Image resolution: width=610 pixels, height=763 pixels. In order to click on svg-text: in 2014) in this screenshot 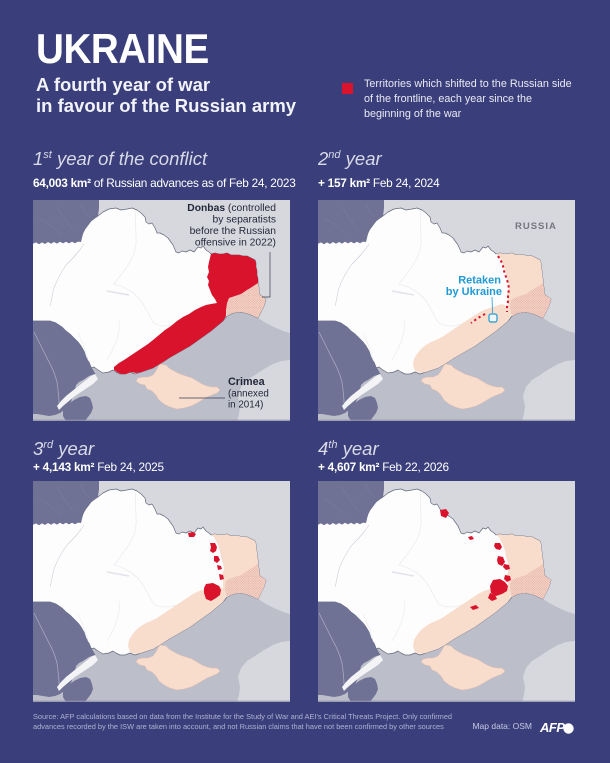, I will do `click(245, 405)`.